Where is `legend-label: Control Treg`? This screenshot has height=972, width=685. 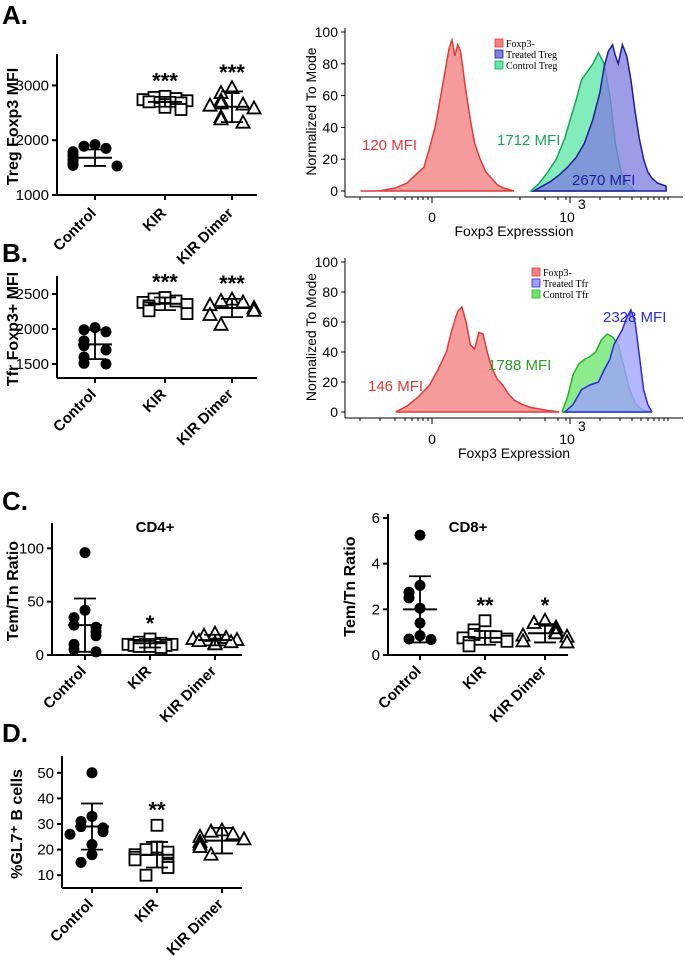
legend-label: Control Treg is located at coordinates (531, 66).